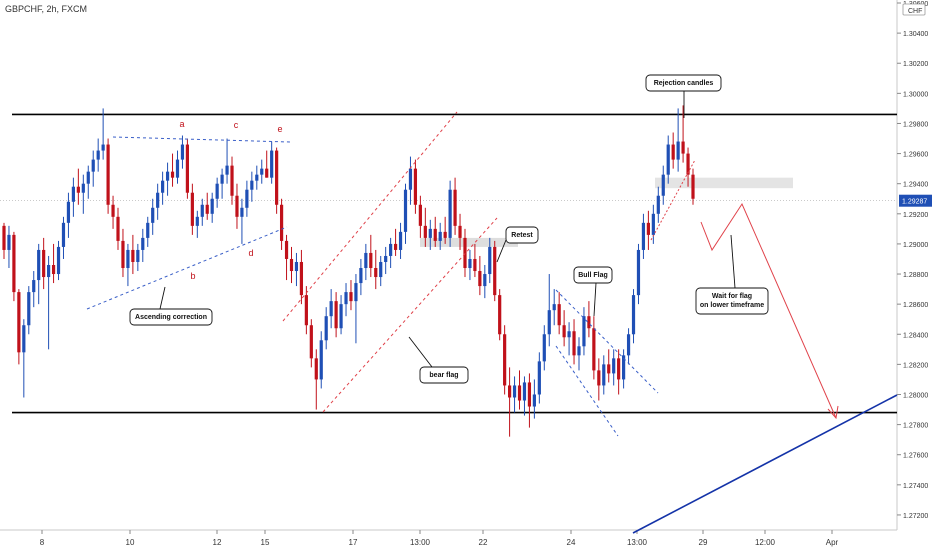  I want to click on currency-badge: CHF, so click(914, 9).